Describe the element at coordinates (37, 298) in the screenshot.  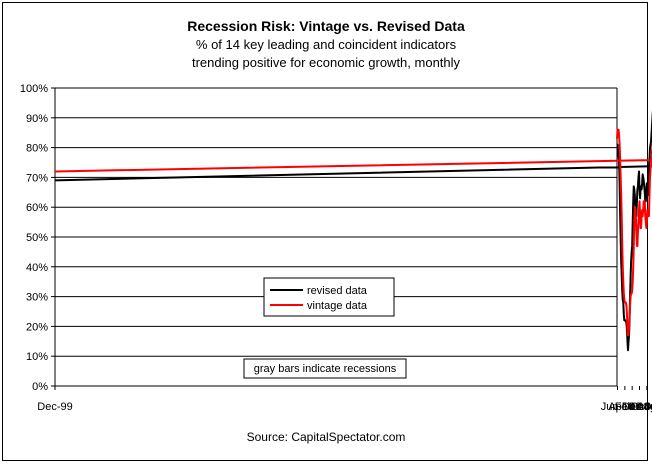
I see `y-tick-label: 30%` at that location.